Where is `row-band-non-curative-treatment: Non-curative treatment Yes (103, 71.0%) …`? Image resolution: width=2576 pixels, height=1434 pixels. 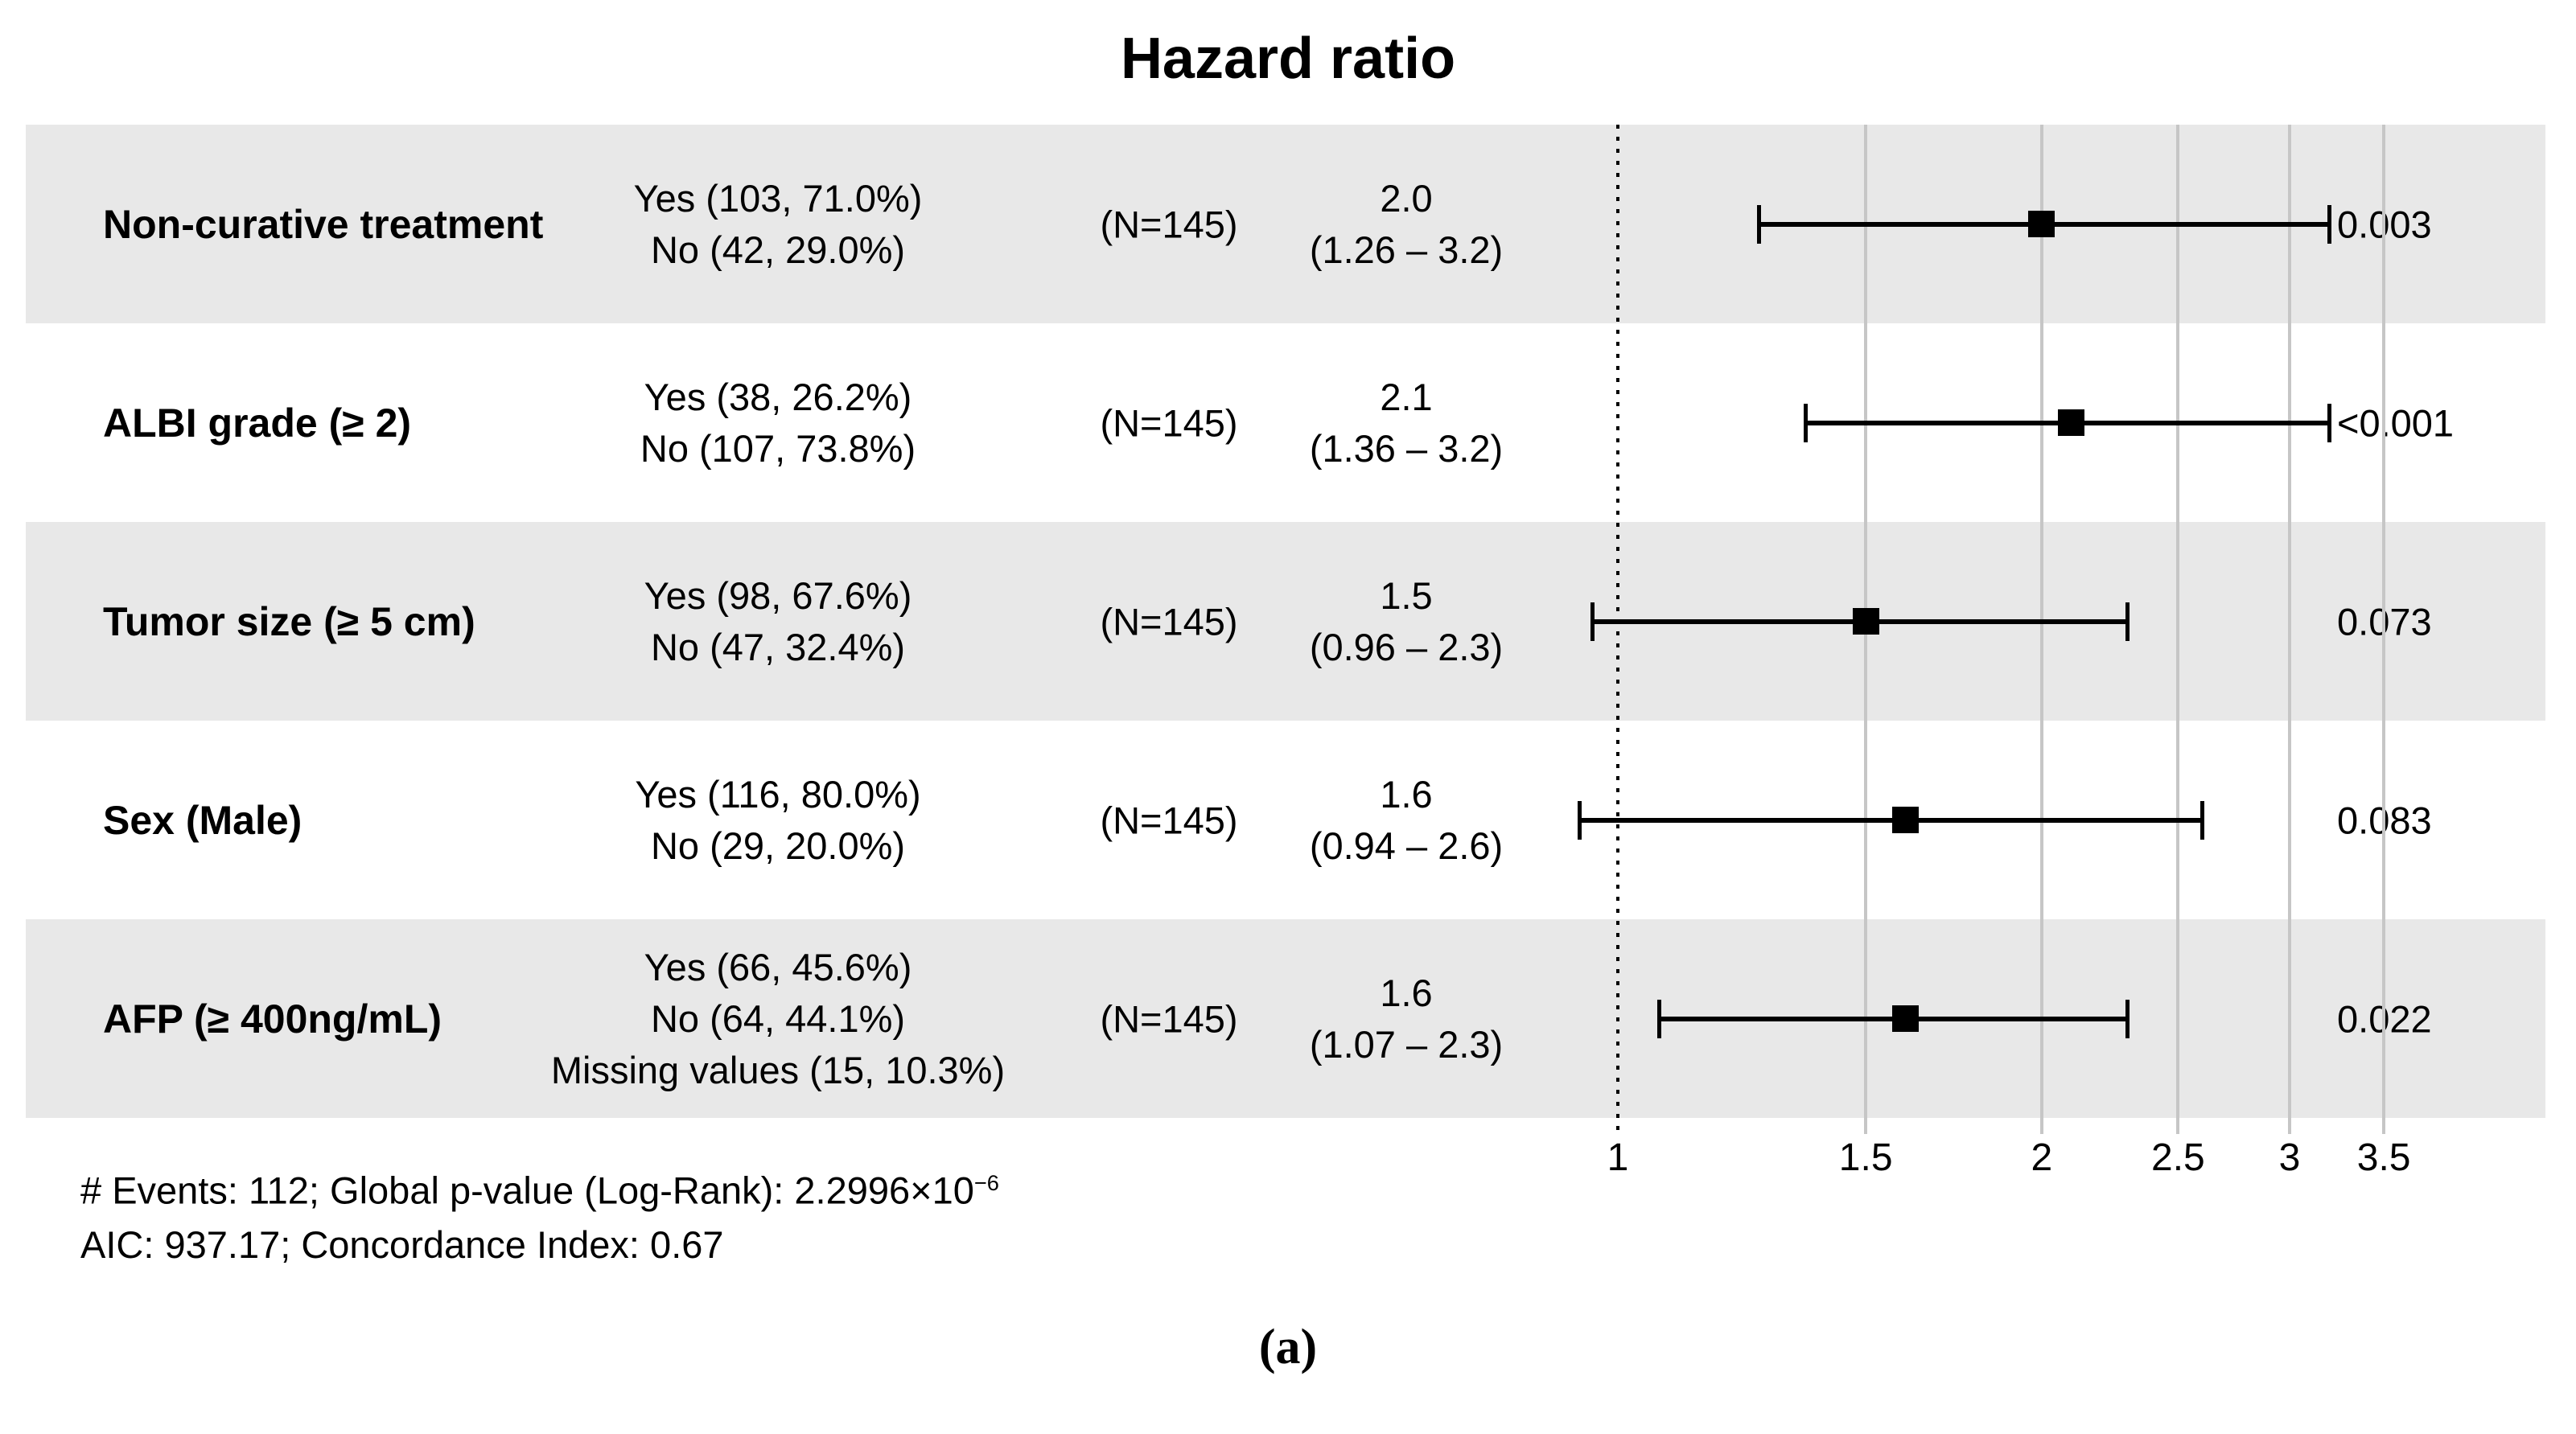
row-band-non-curative-treatment: Non-curative treatment Yes (103, 71.0%) … is located at coordinates (1285, 224).